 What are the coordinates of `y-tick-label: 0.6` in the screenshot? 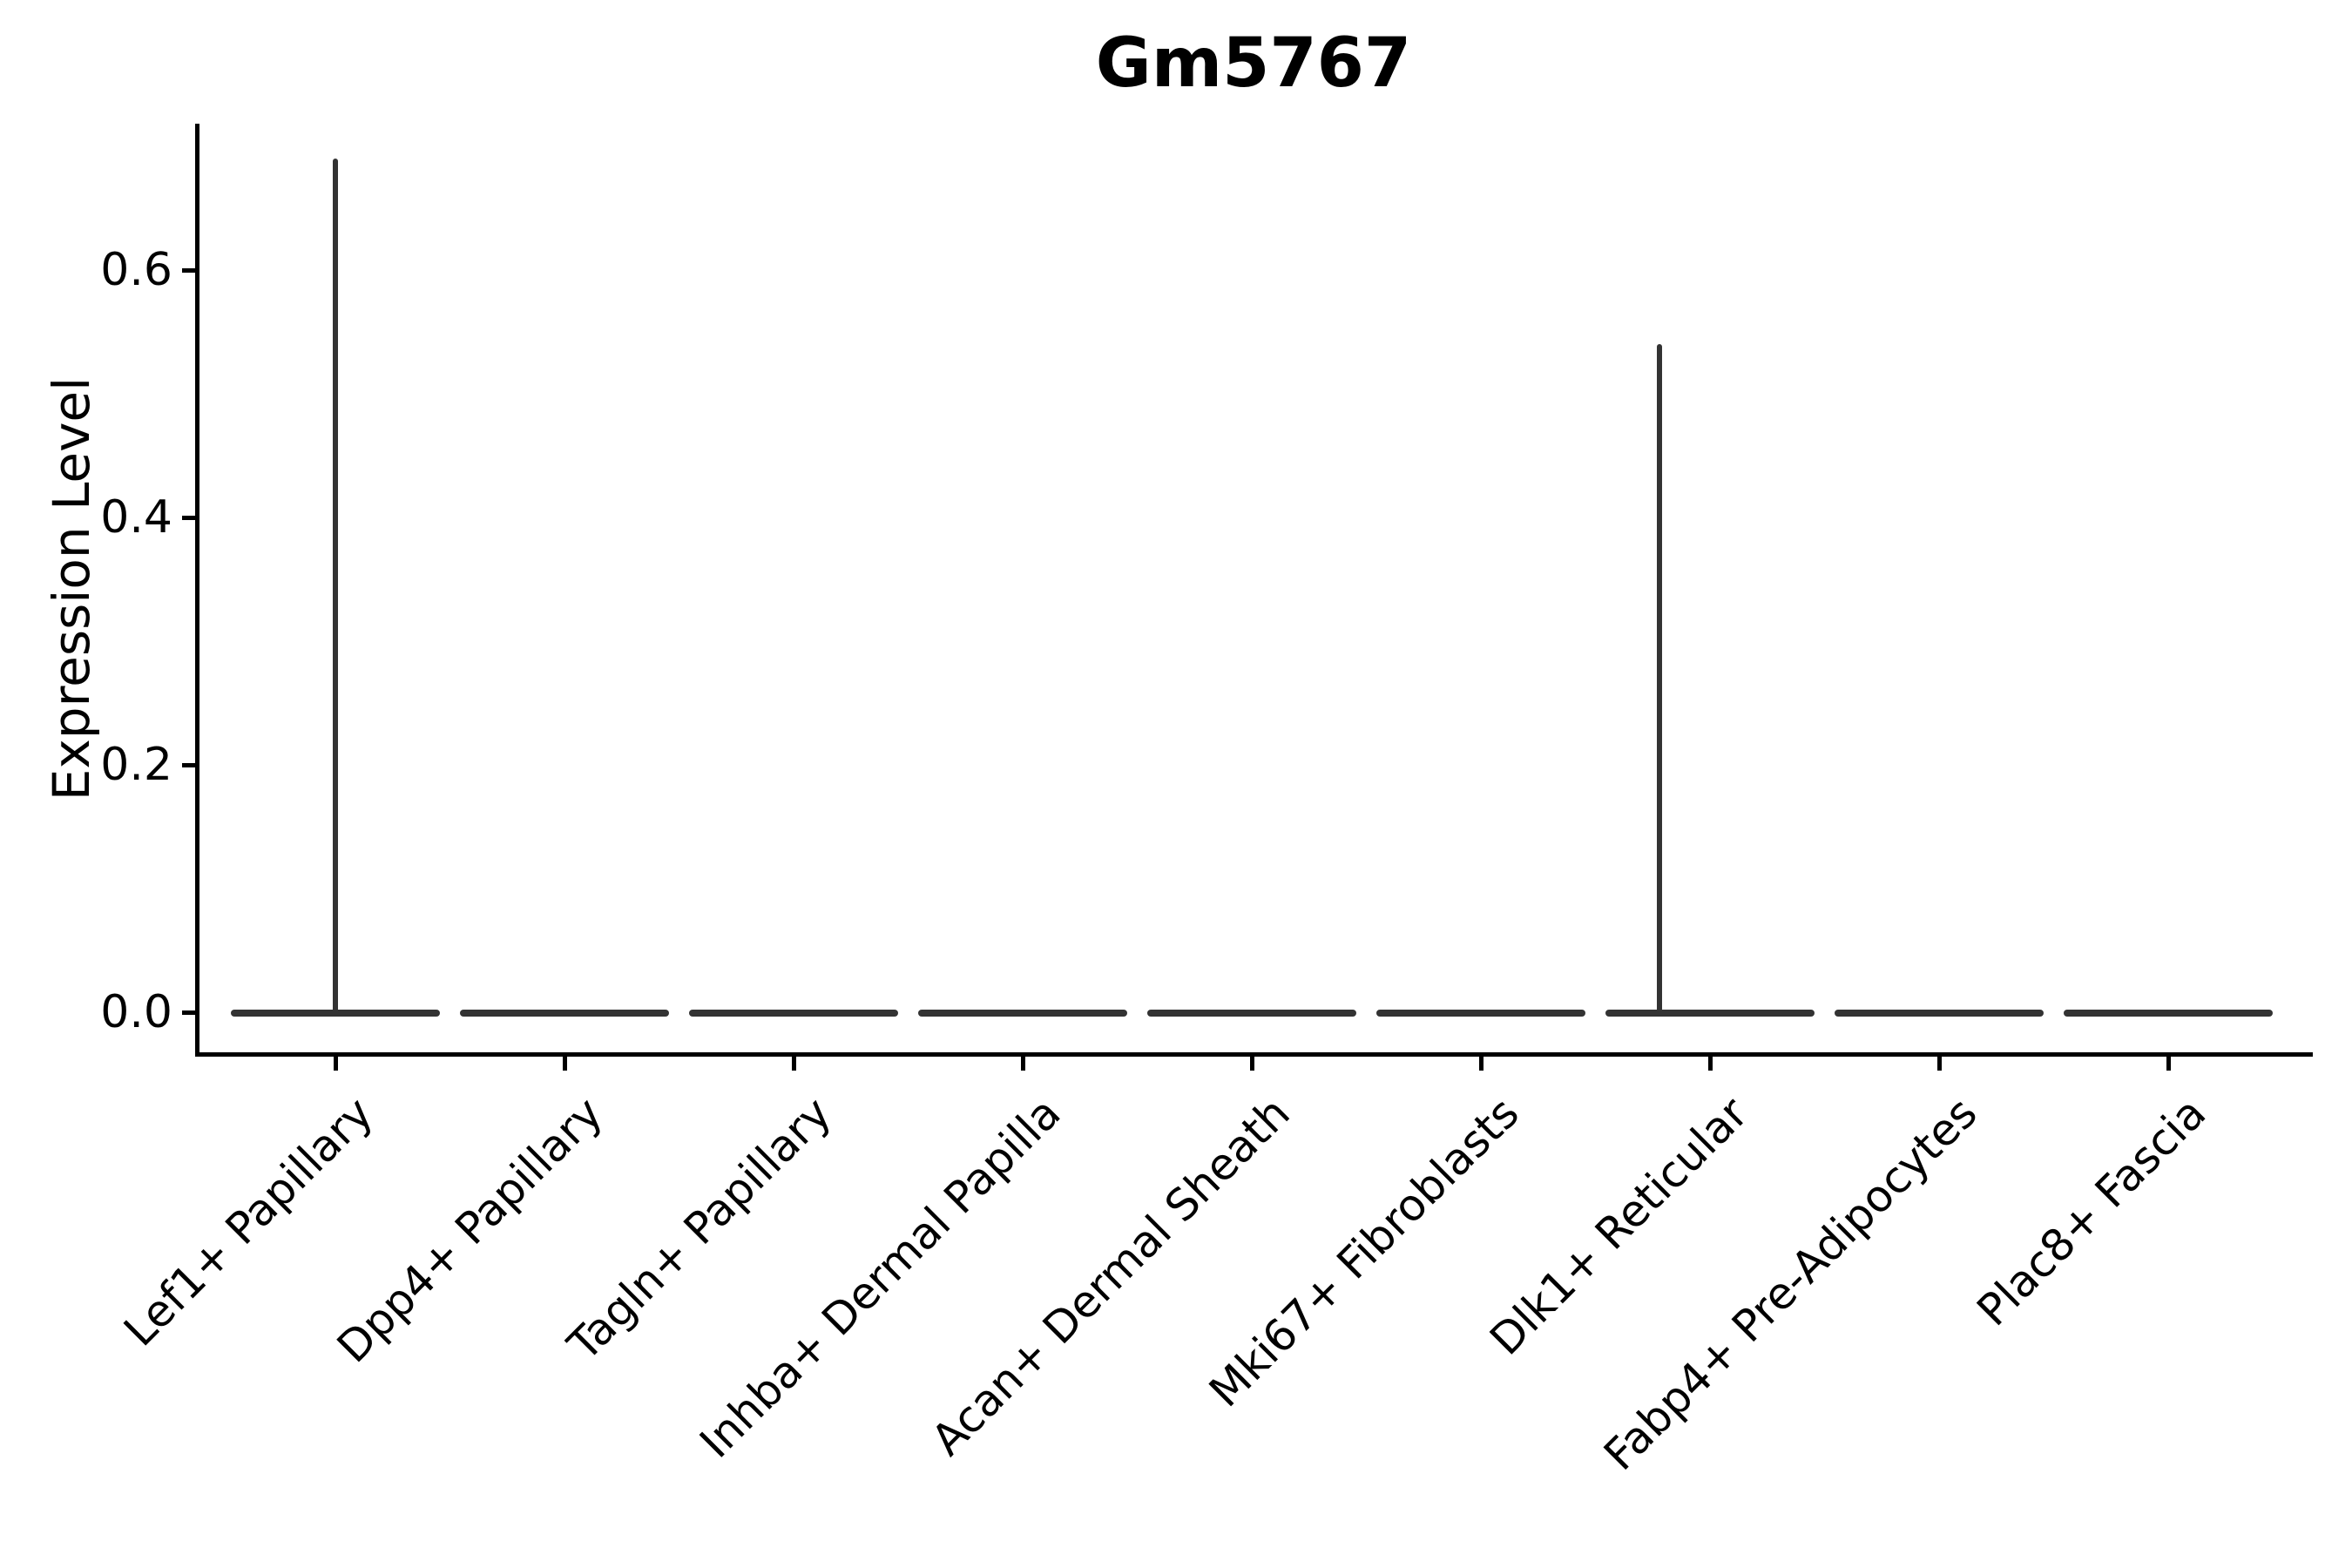 It's located at (136, 270).